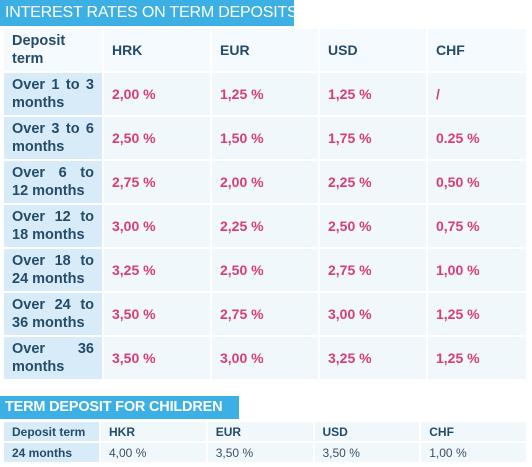 The width and height of the screenshot is (532, 467). I want to click on rate-hrk: 2,50 %, so click(157, 138).